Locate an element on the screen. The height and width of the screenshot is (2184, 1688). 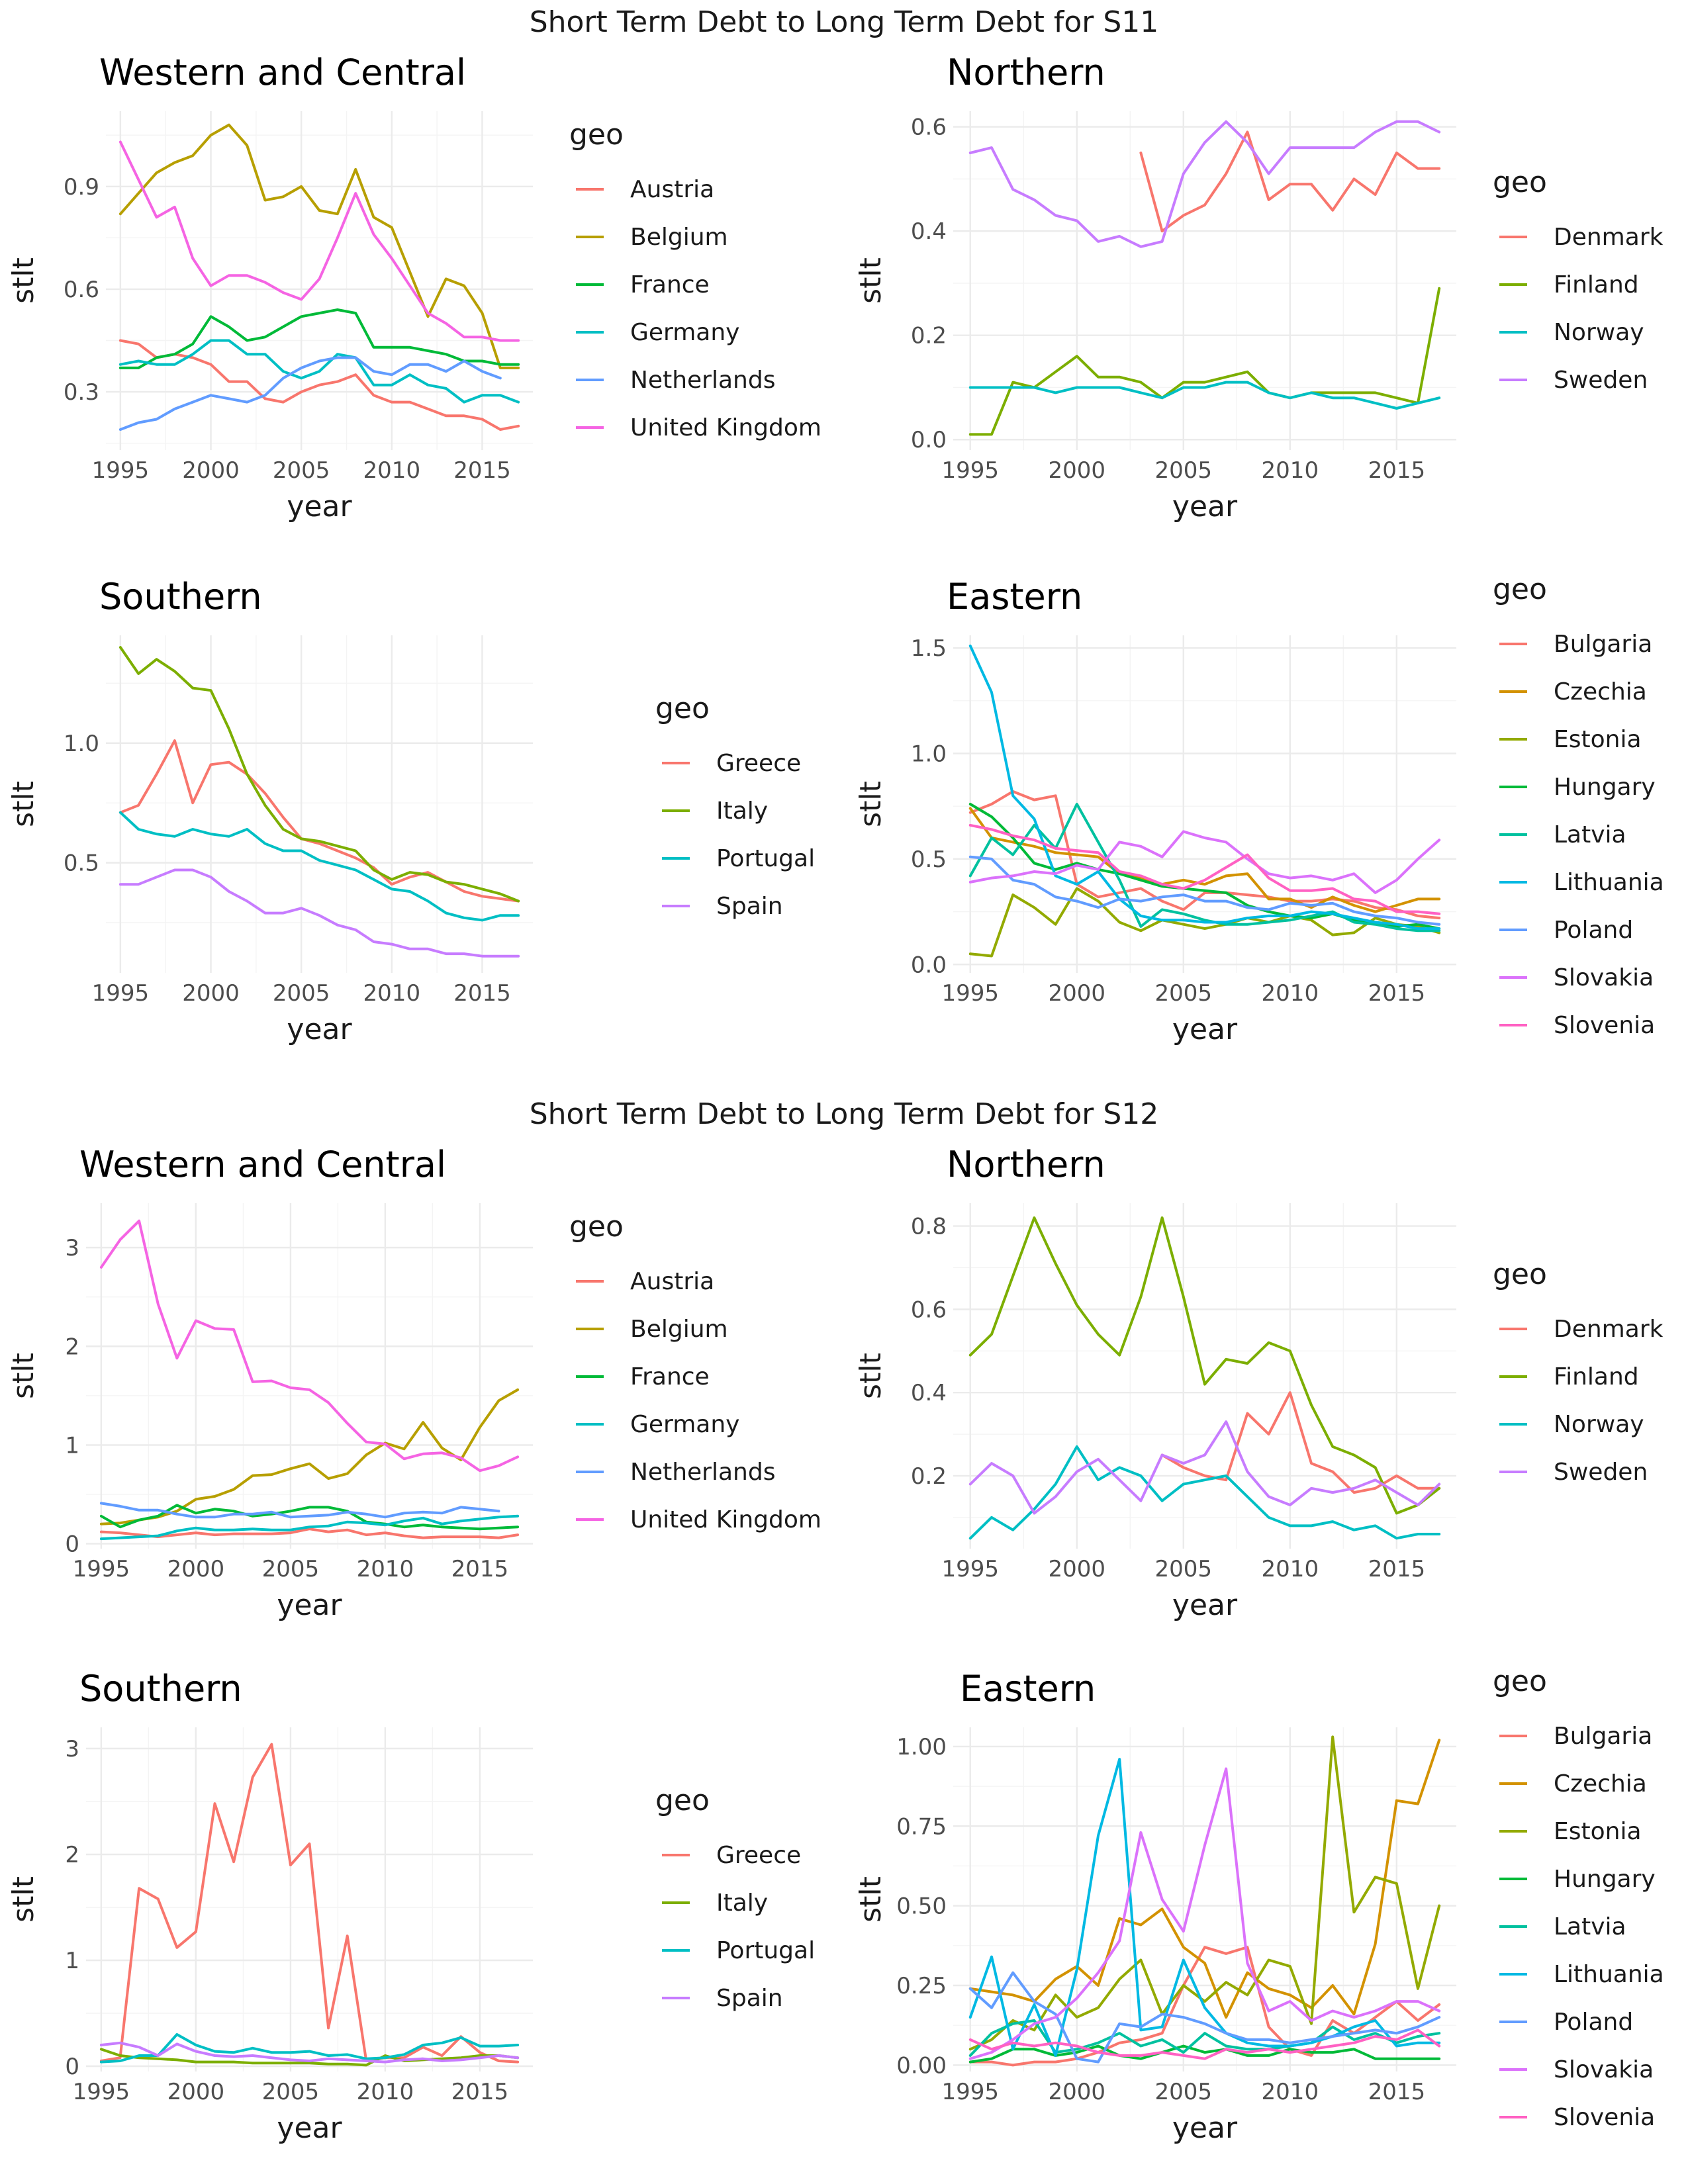
legend-label: Germany is located at coordinates (684, 1425).